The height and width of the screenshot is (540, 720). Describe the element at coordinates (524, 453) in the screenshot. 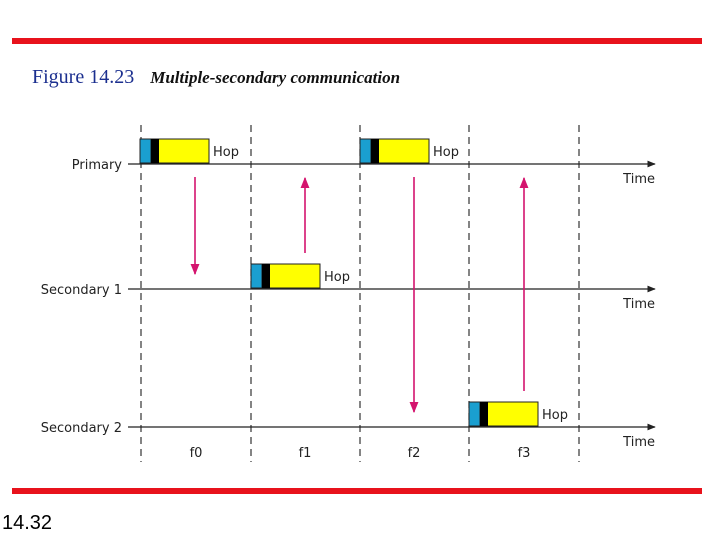

I see `slot-label-f3: f3` at that location.